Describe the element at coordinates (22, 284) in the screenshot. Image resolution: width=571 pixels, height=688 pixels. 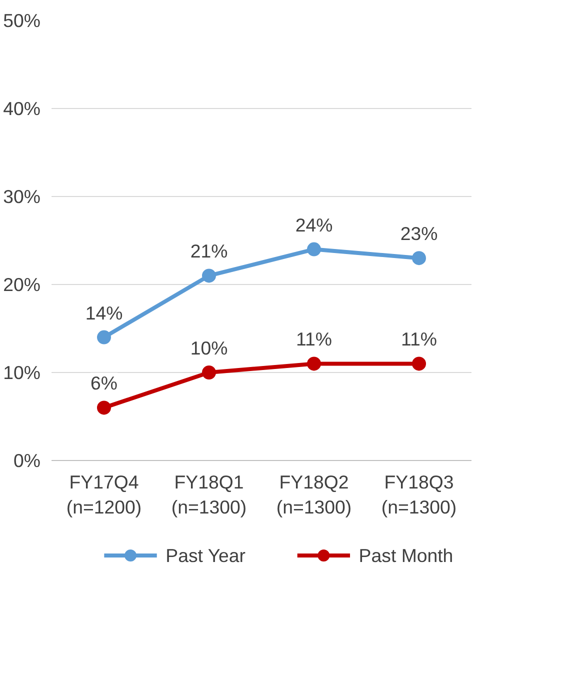
I see `y-tick-label: 20%` at that location.